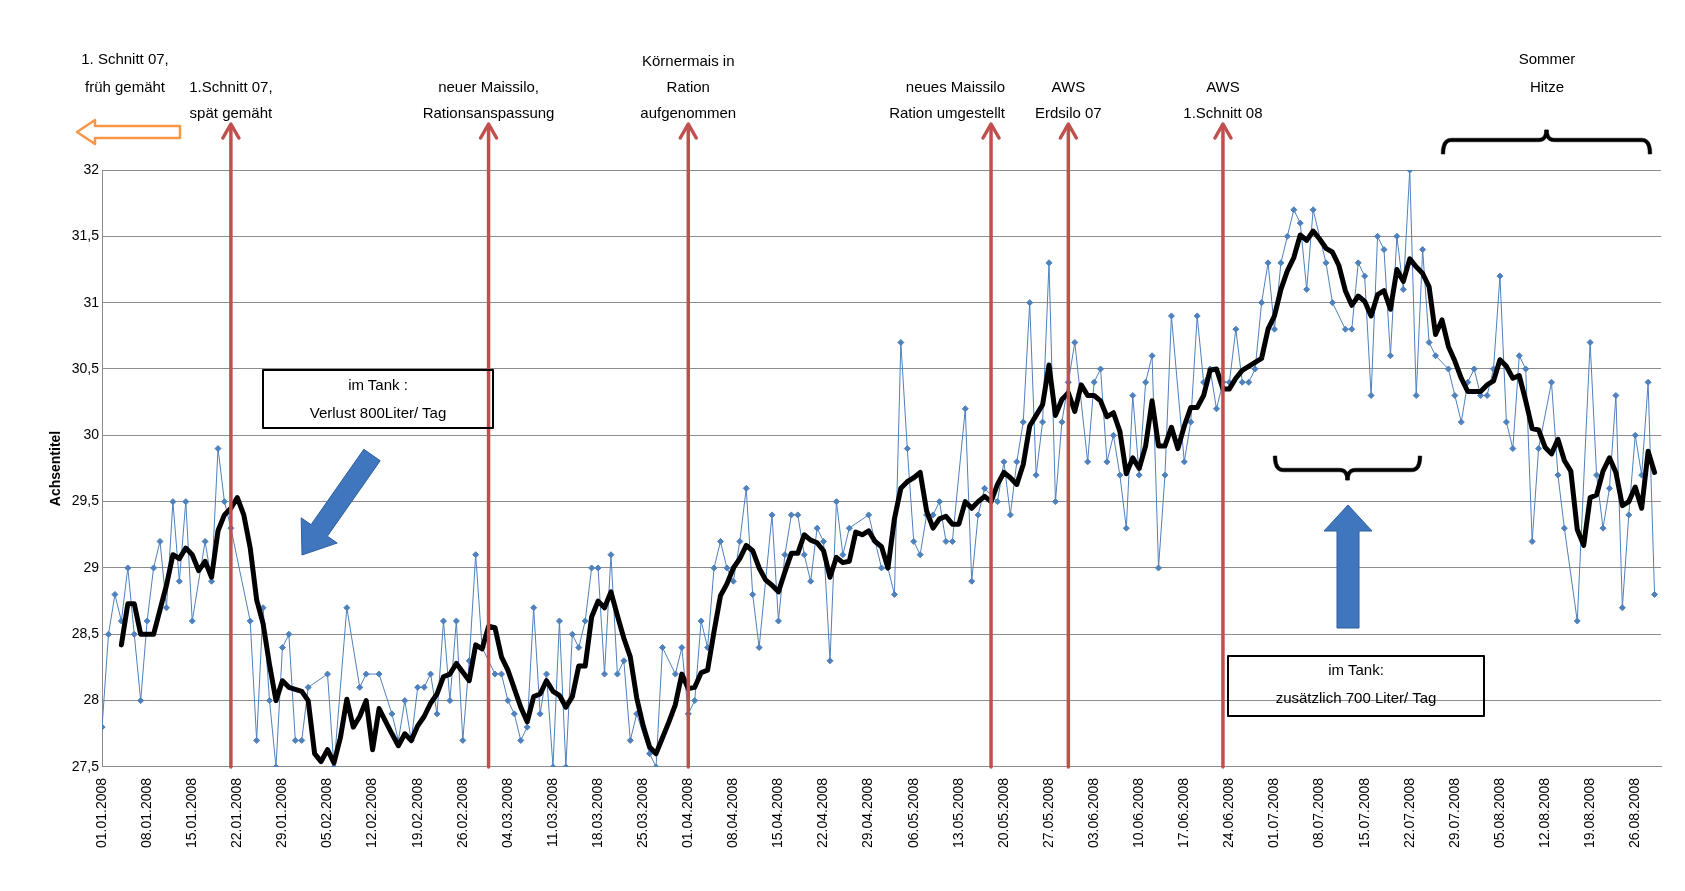 This screenshot has width=1685, height=891. I want to click on x-tick-label: 25.03.2008, so click(642, 813).